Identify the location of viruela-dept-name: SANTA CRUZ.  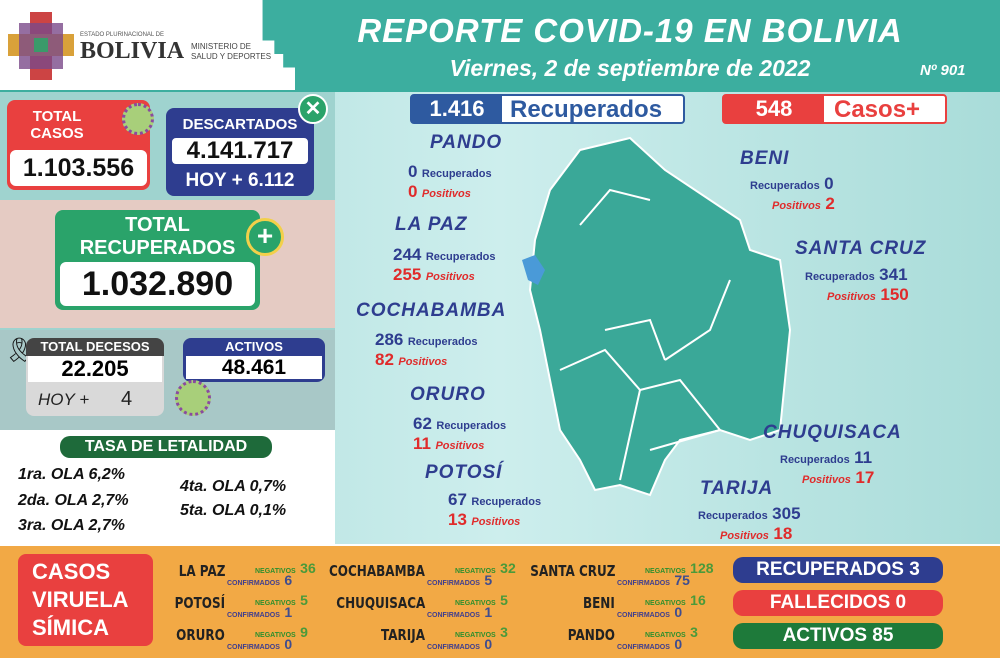
(572, 571).